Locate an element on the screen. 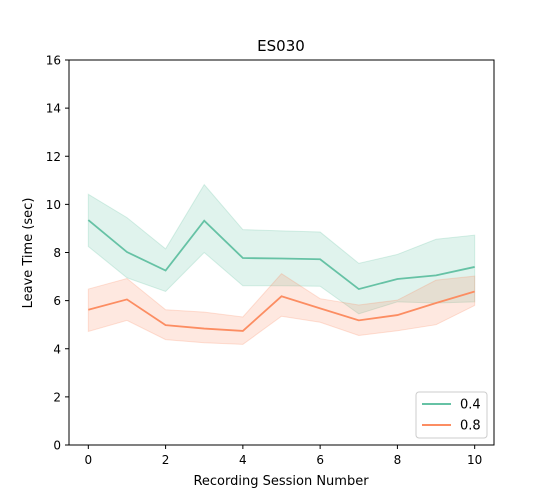 This screenshot has height=500, width=550. y-tick-label: 8 is located at coordinates (57, 253).